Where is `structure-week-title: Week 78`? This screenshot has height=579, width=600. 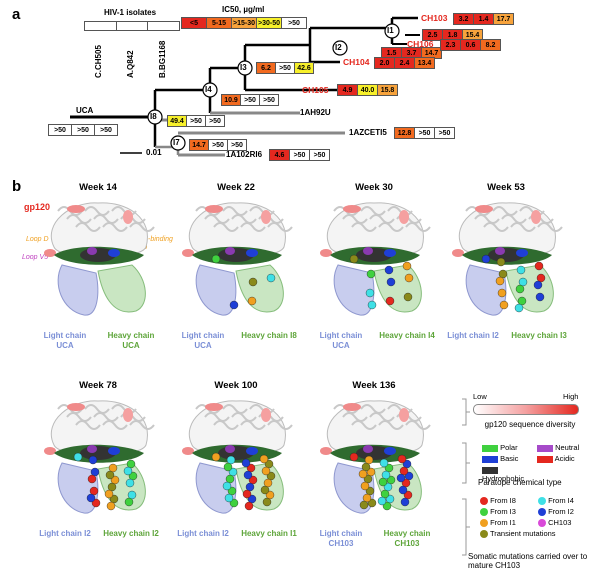 structure-week-title: Week 78 is located at coordinates (98, 385).